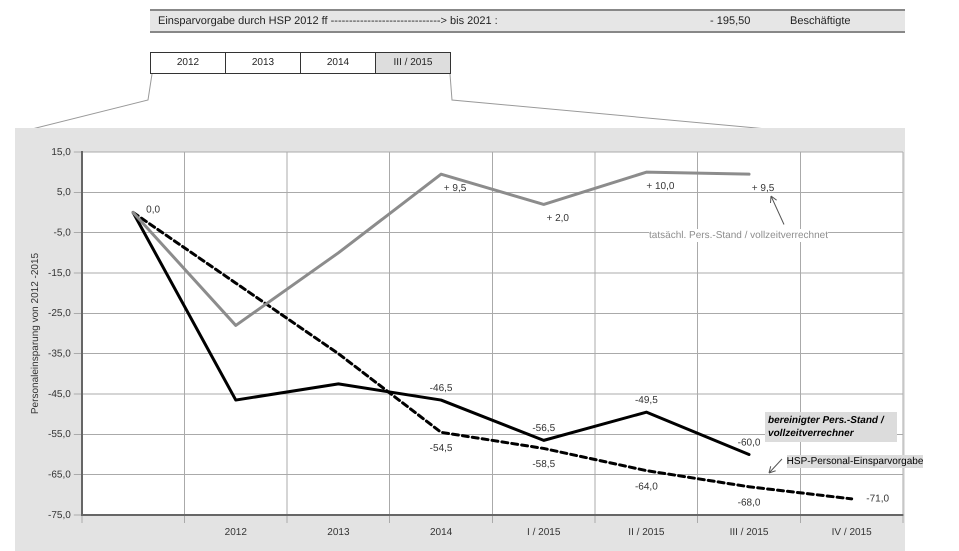 The image size is (959, 551). Describe the element at coordinates (60, 434) in the screenshot. I see `y-tick-label: -55,0` at that location.